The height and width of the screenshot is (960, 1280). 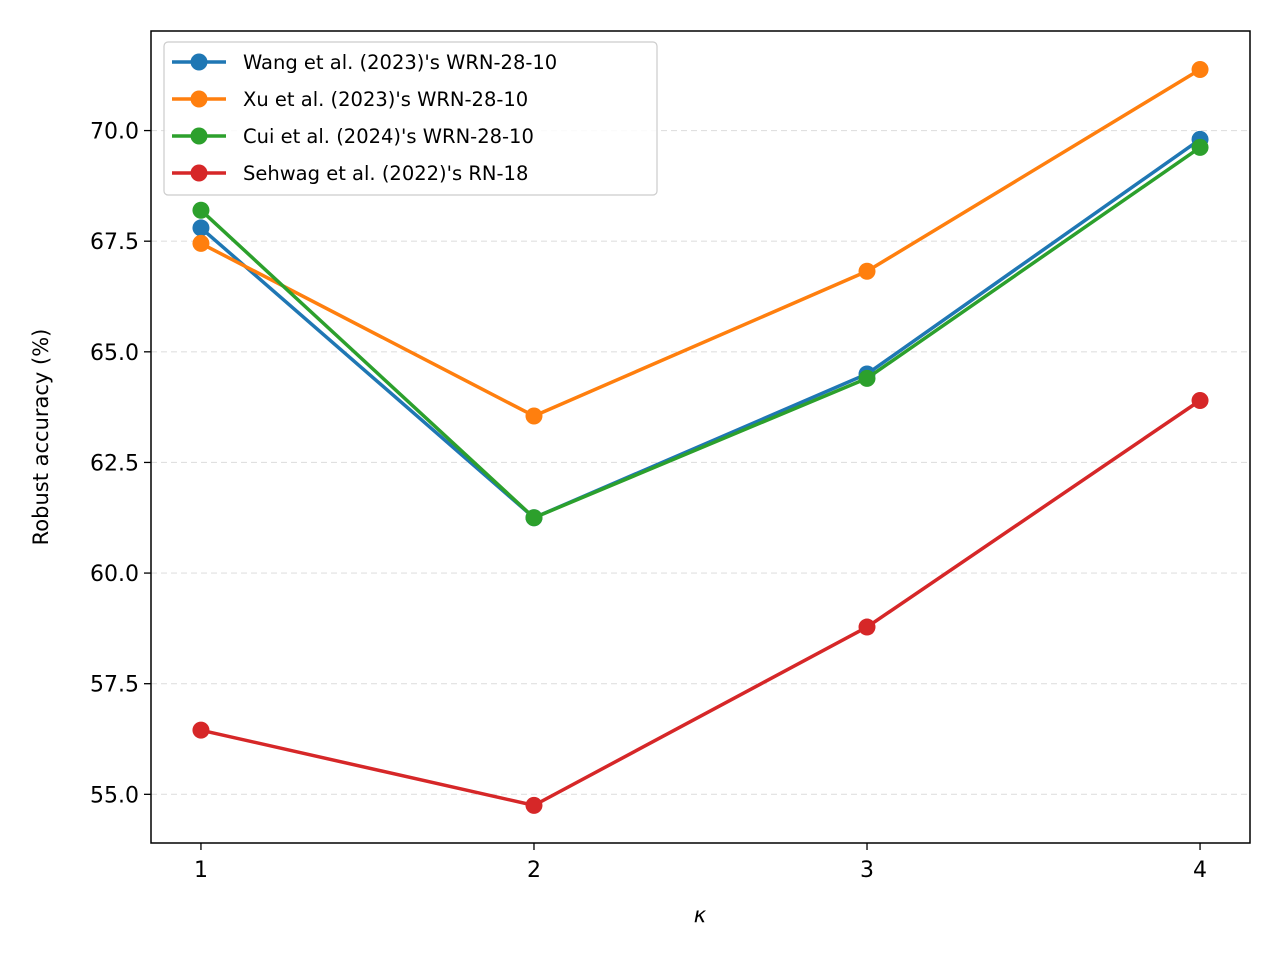 I want to click on y-axis-label: Robust accuracy (%), so click(x=41, y=437).